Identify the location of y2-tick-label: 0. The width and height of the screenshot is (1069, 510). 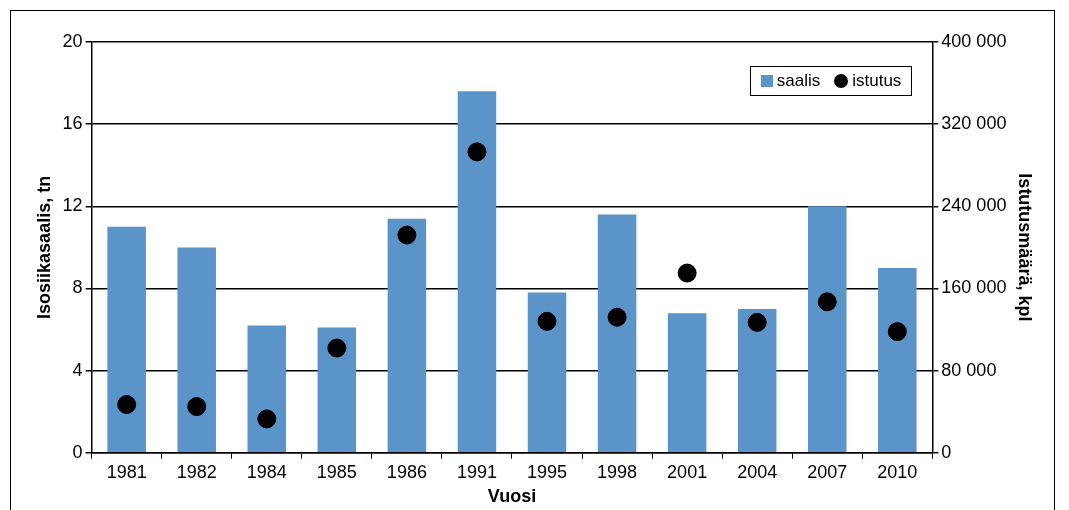
(946, 451).